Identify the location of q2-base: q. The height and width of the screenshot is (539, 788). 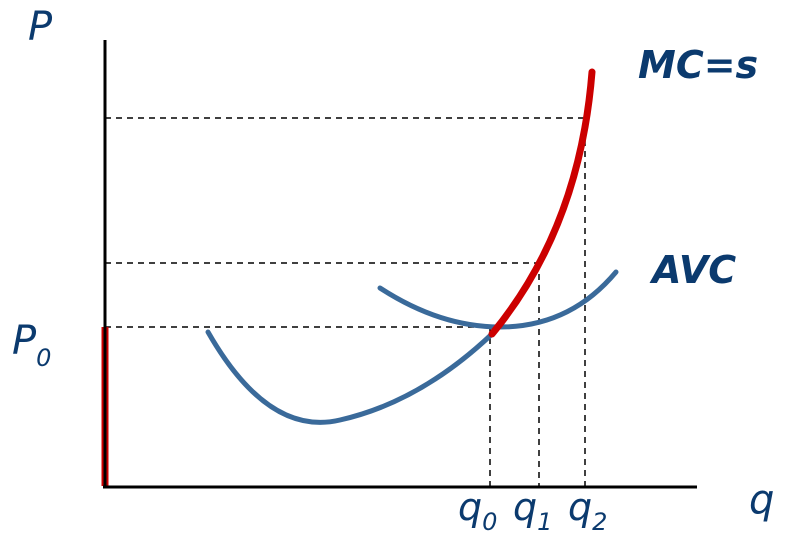
(580, 507).